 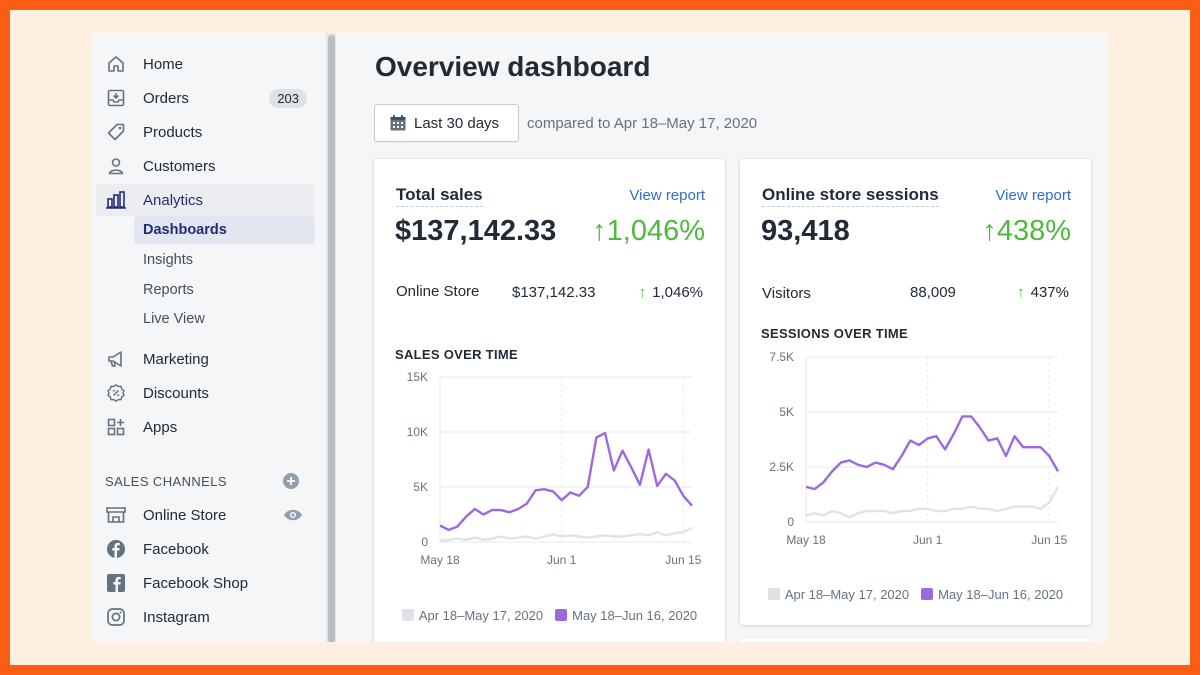 I want to click on eye-icon, so click(x=293, y=515).